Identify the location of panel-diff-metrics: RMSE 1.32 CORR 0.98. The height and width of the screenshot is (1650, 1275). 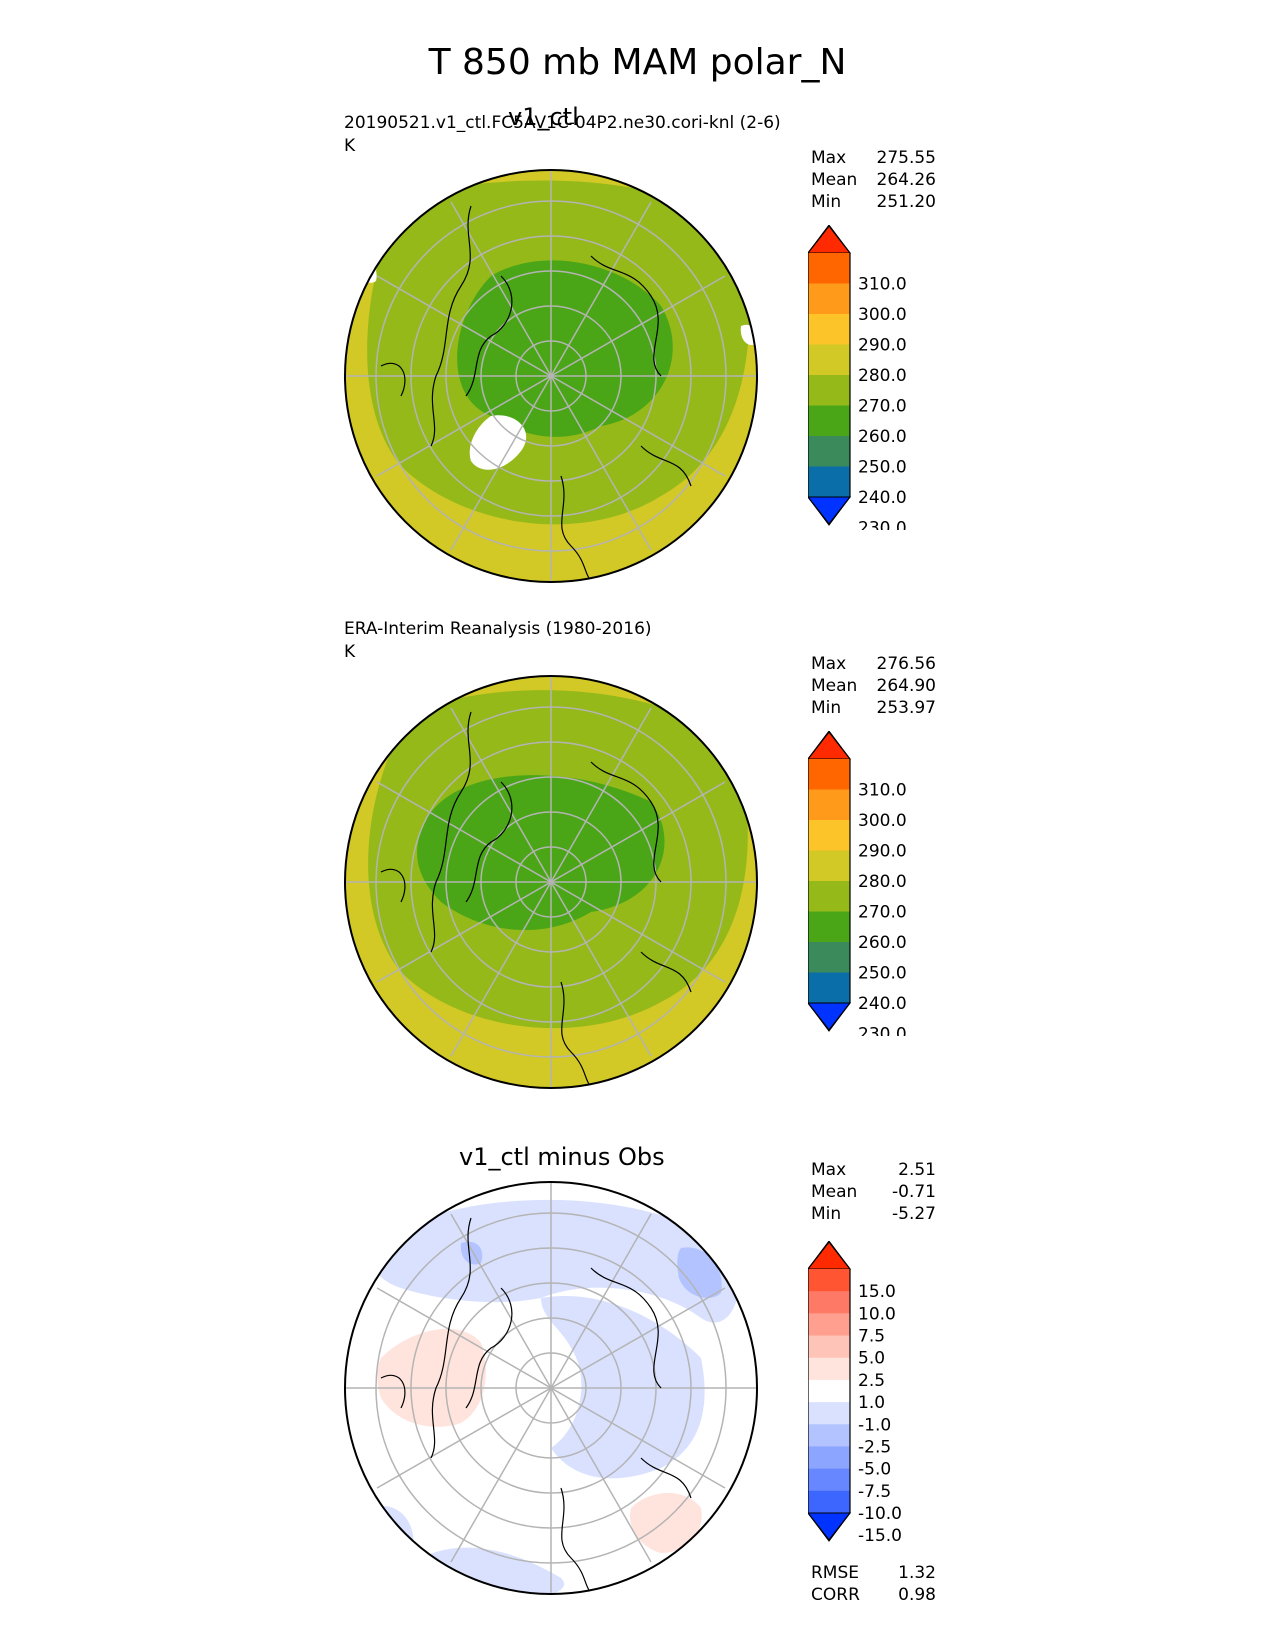
(873, 1584).